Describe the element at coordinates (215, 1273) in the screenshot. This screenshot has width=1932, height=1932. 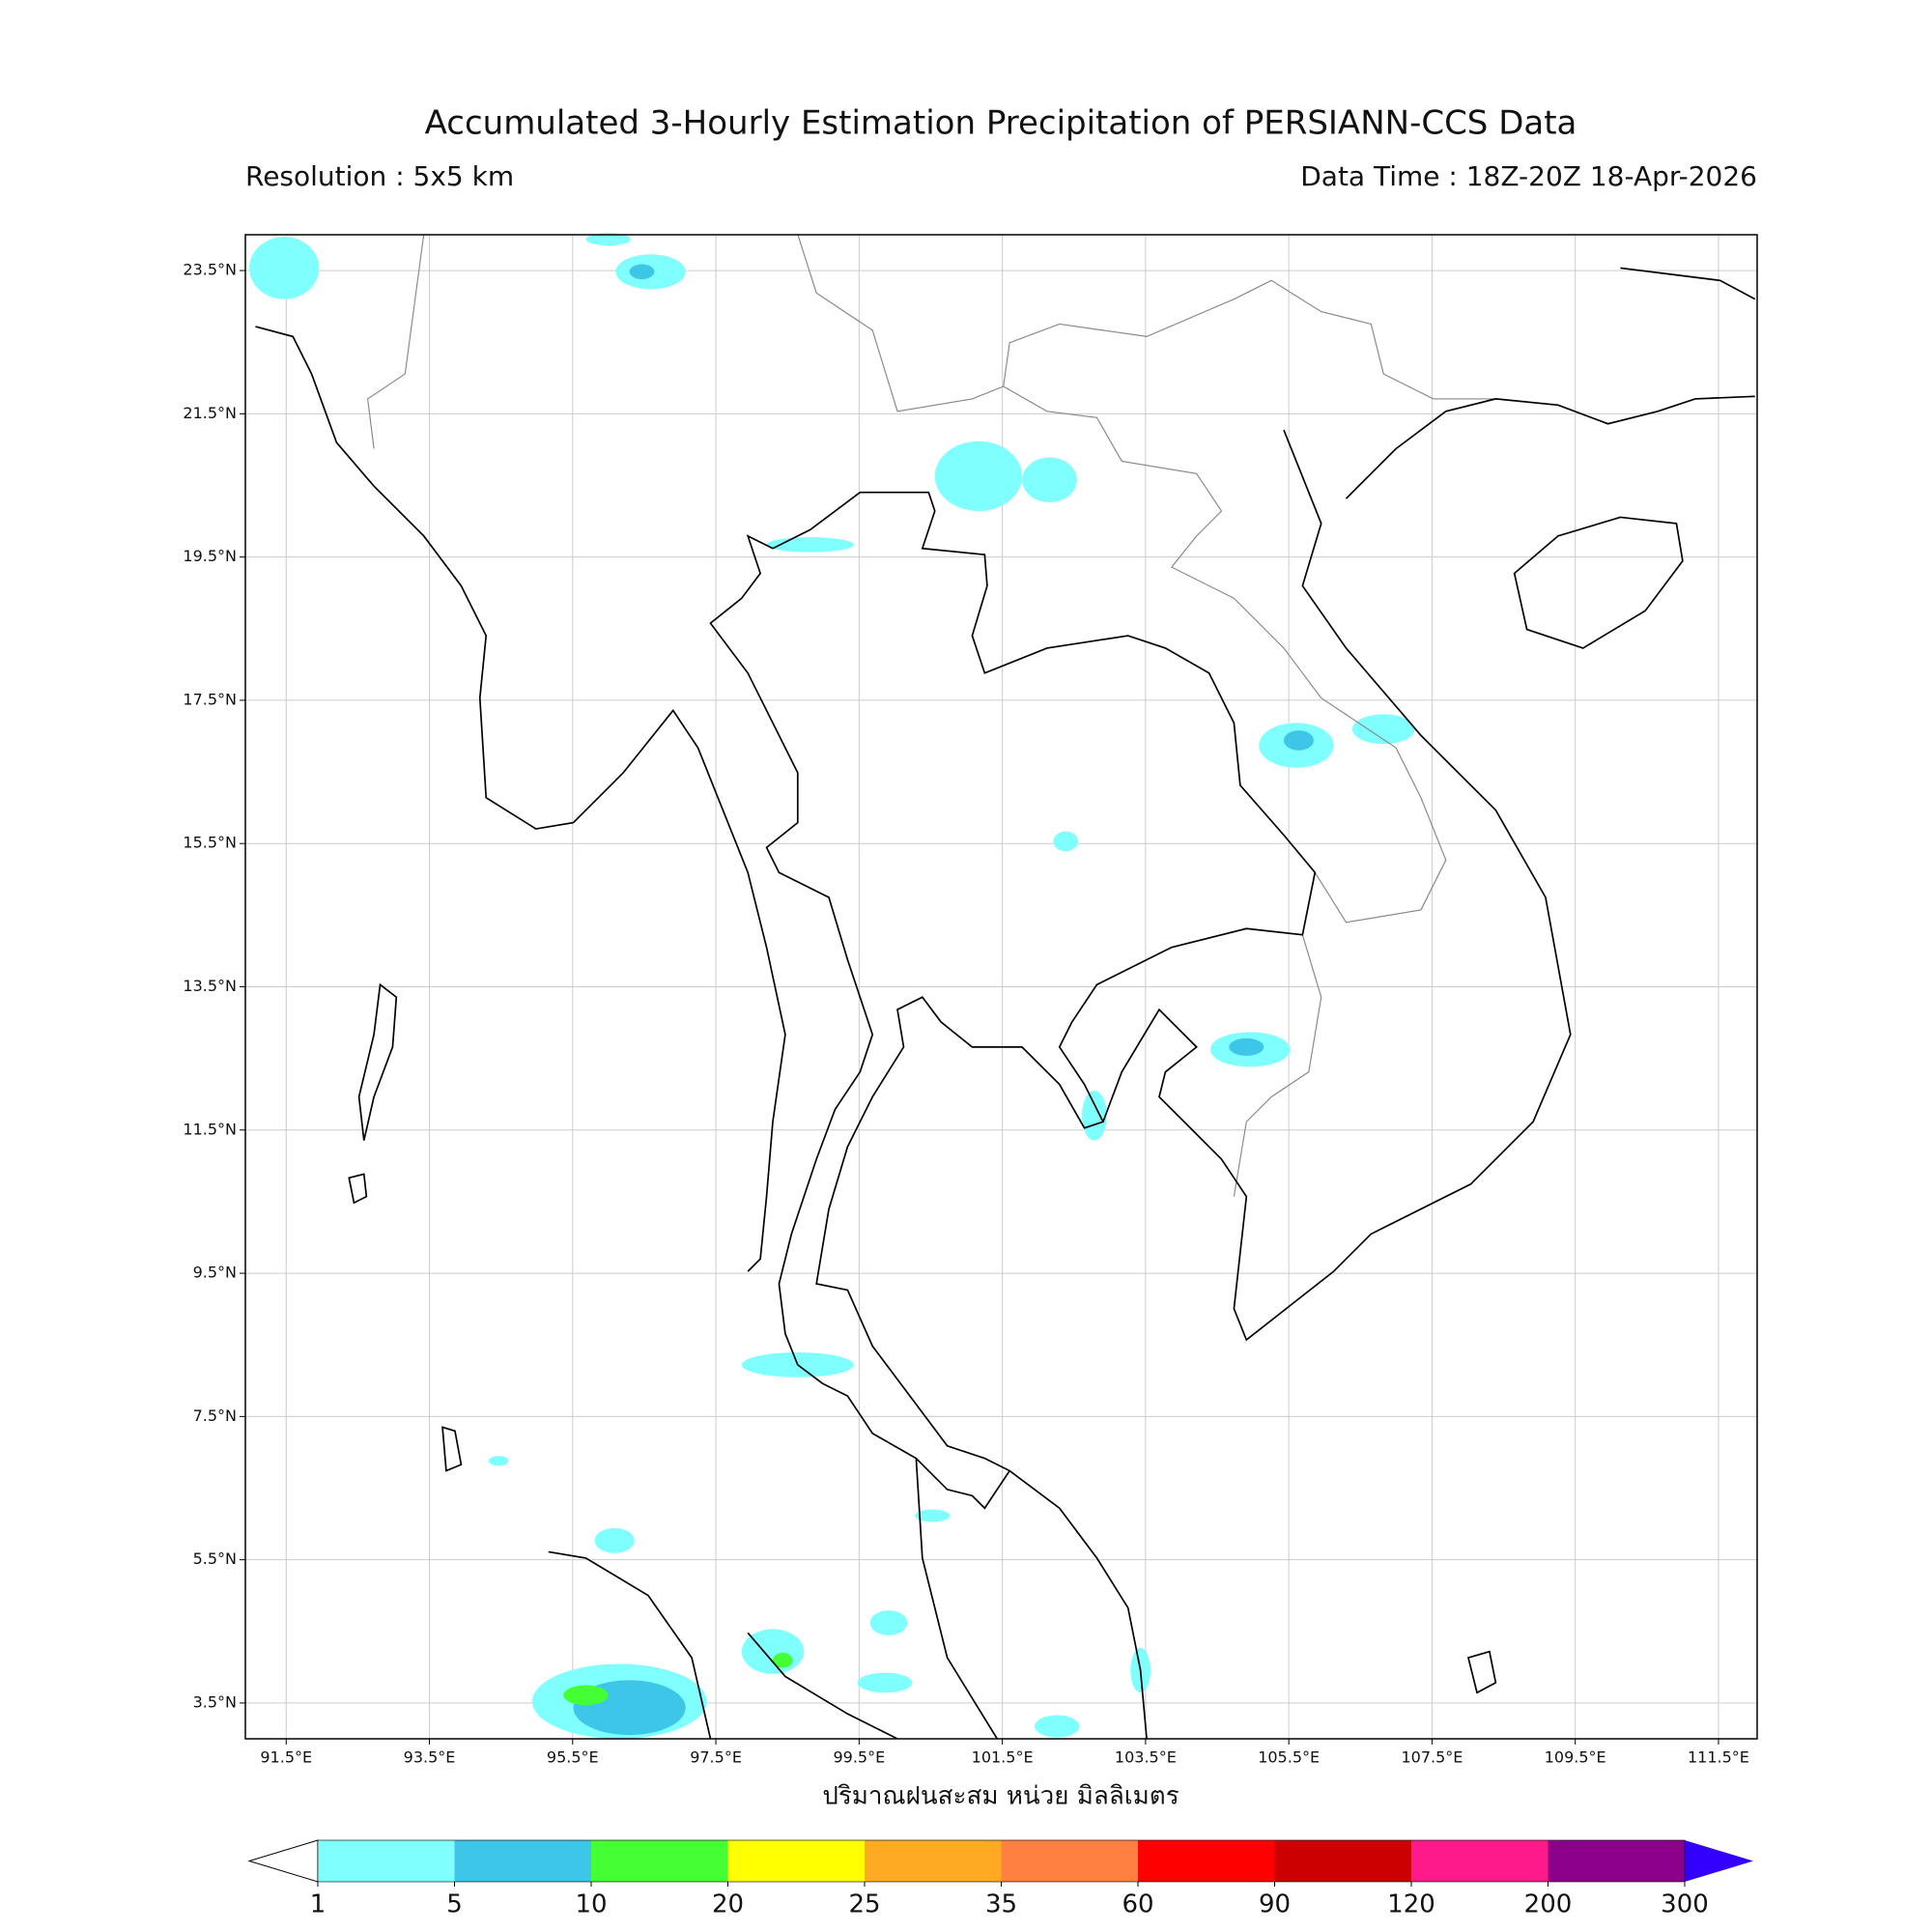
I see `y-tick-label: 9.5°N` at that location.